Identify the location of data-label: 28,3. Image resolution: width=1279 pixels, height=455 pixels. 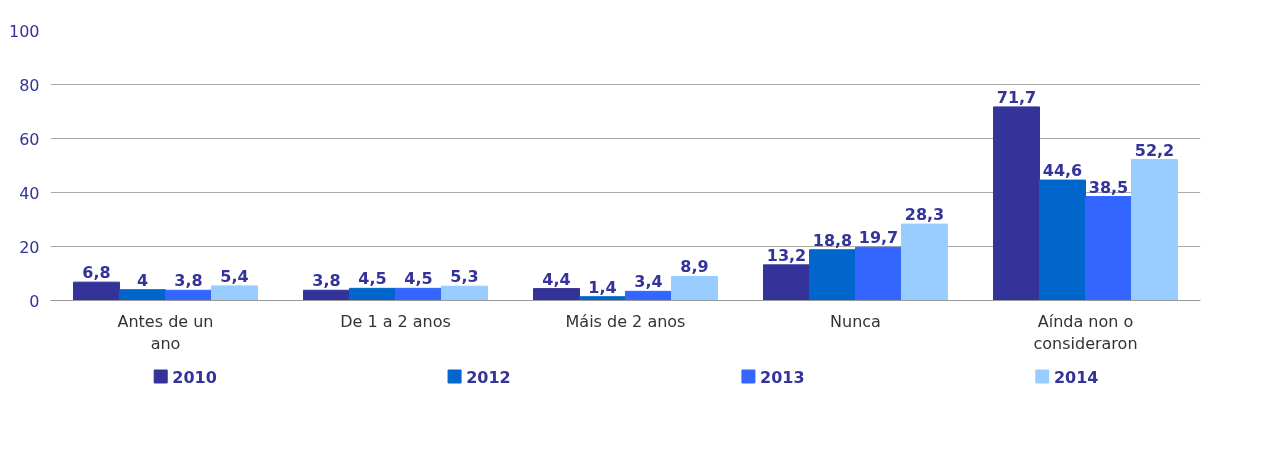
(924, 215).